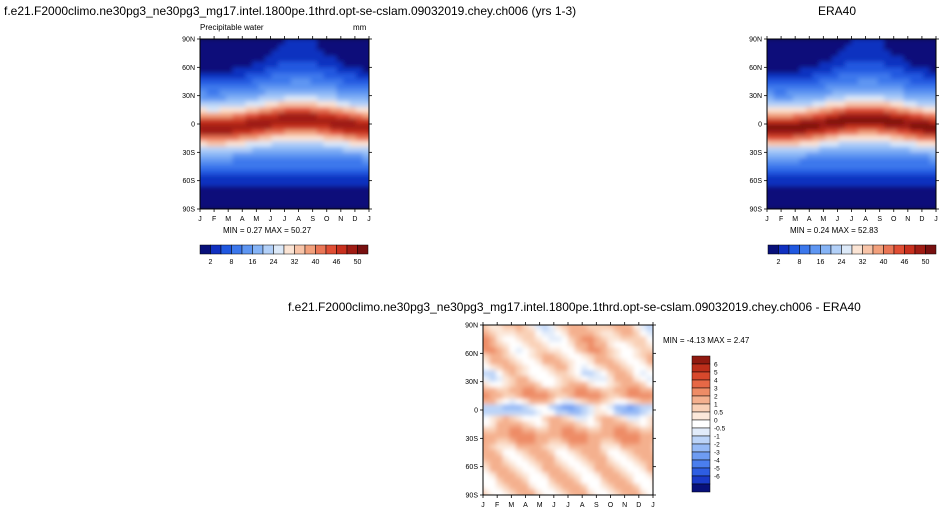 This screenshot has height=517, width=948. Describe the element at coordinates (295, 262) in the screenshot. I see `colorbar-label: 32` at that location.